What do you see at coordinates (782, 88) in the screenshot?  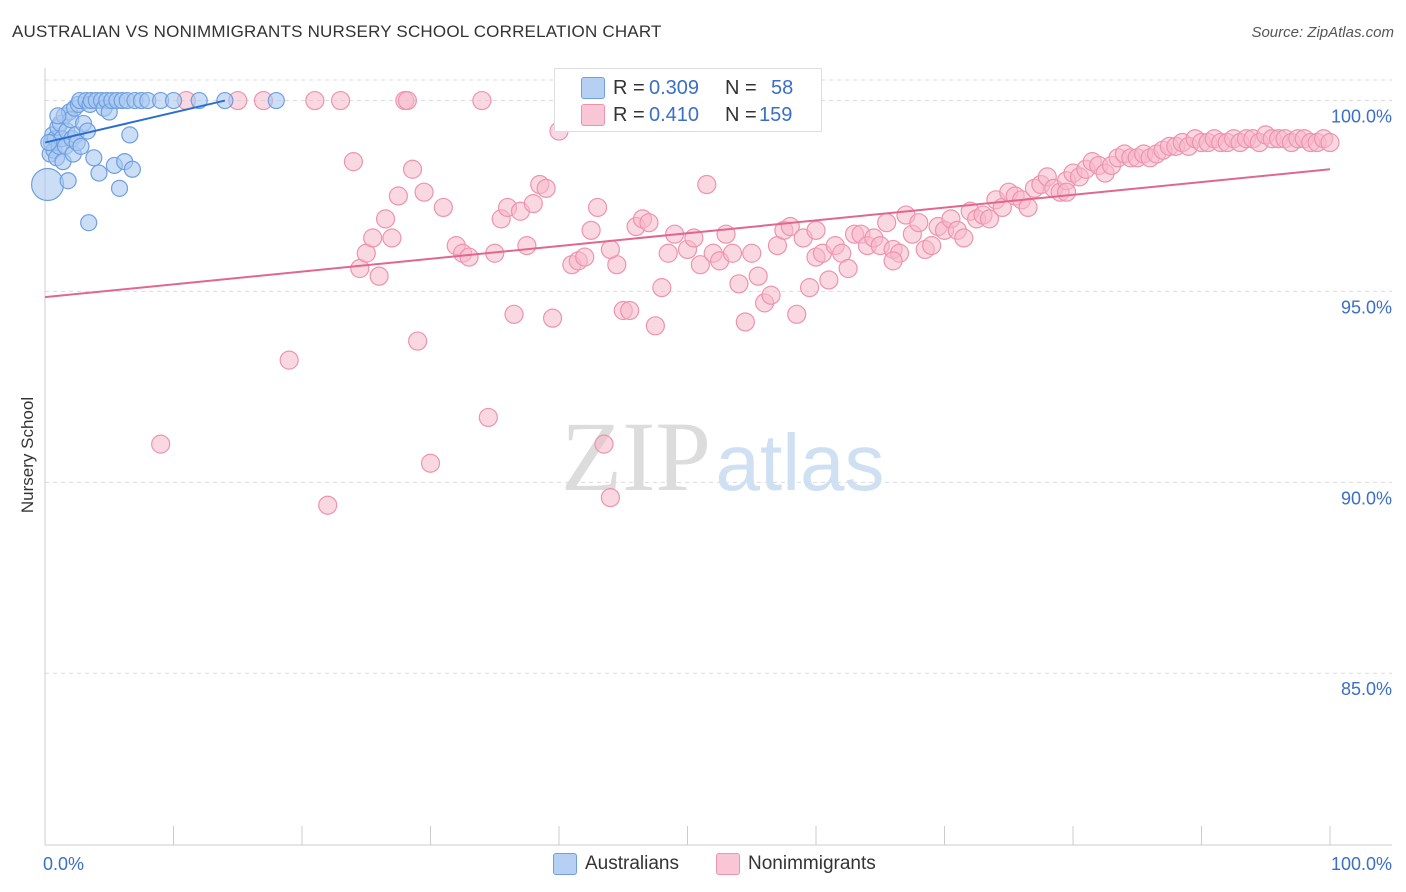 I see `legend-n-value: 58` at bounding box center [782, 88].